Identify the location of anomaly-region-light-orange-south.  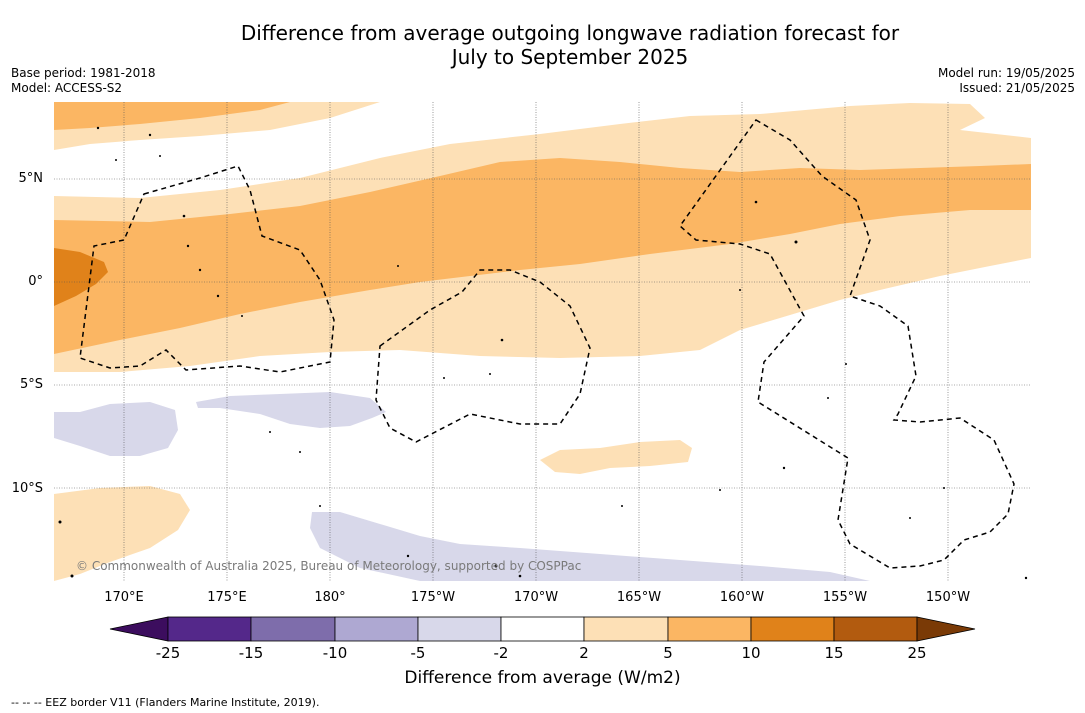
(616, 457).